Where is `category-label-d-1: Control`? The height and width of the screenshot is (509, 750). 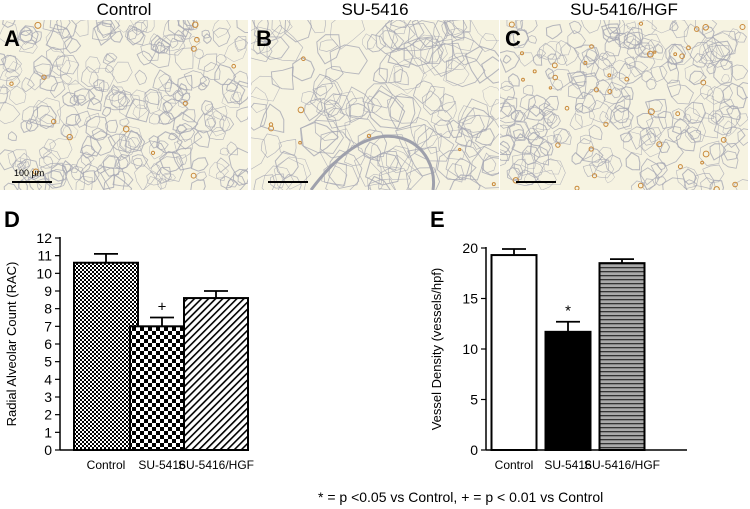
category-label-d-1: Control is located at coordinates (106, 465).